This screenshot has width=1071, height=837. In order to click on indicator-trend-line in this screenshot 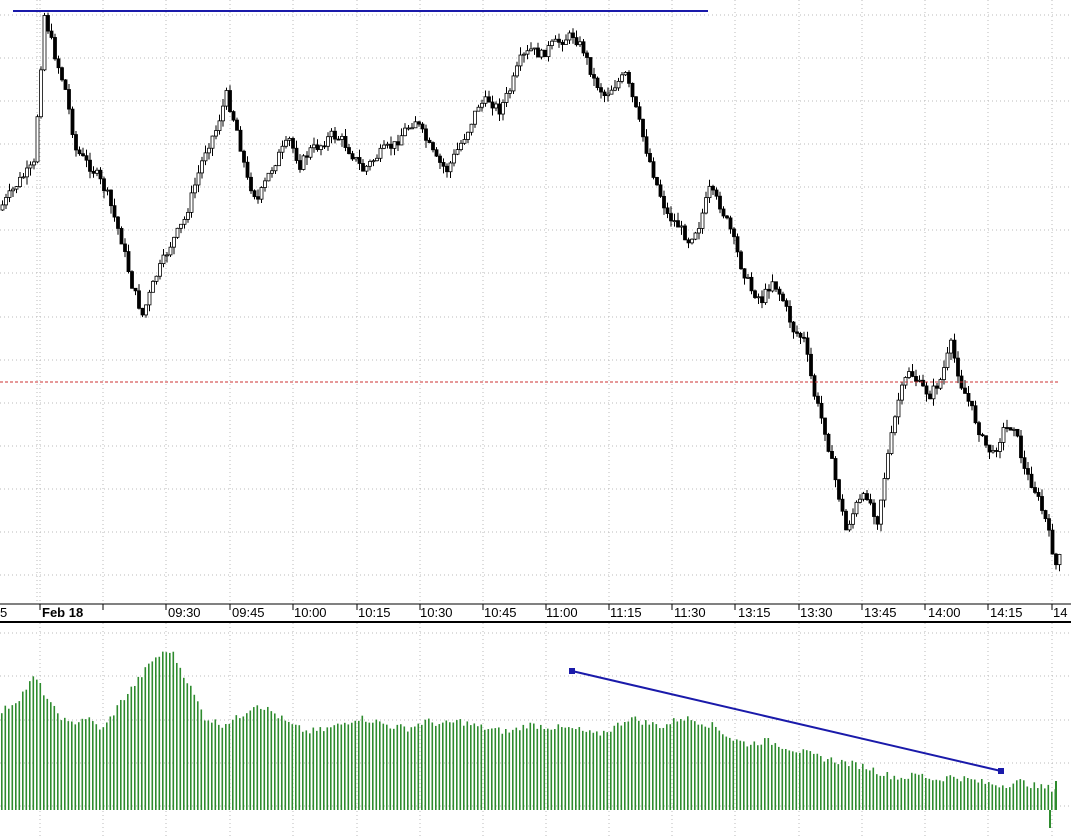, I will do `click(786, 721)`.